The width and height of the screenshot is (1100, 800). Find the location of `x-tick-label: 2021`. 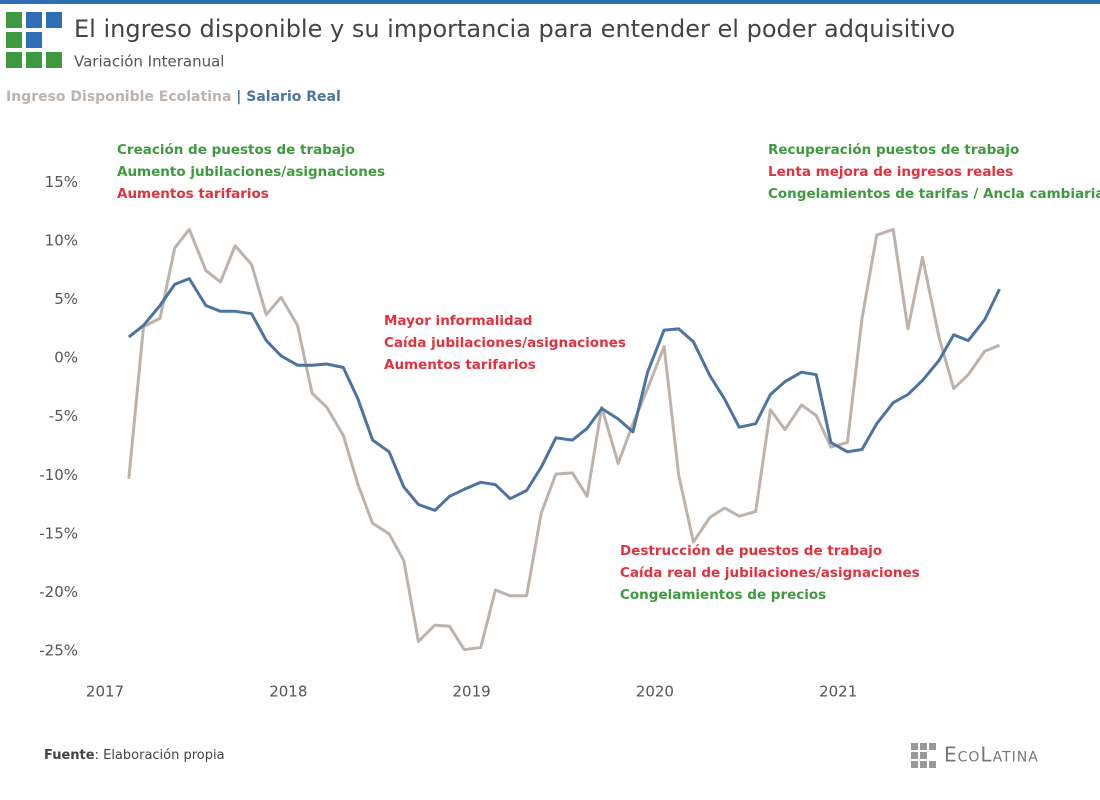

x-tick-label: 2021 is located at coordinates (838, 692).